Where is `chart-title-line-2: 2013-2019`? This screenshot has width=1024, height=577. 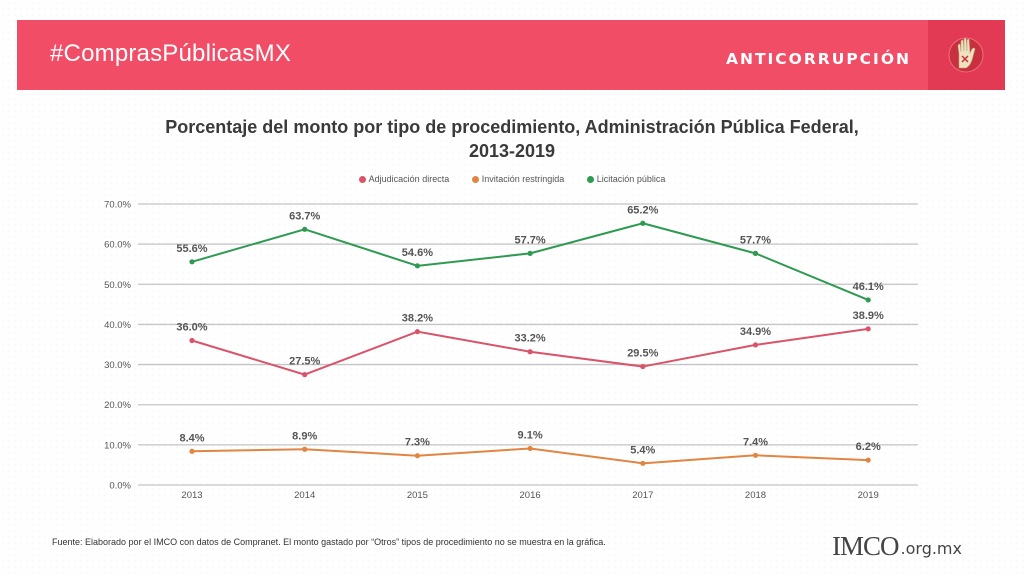
chart-title-line-2: 2013-2019 is located at coordinates (512, 151).